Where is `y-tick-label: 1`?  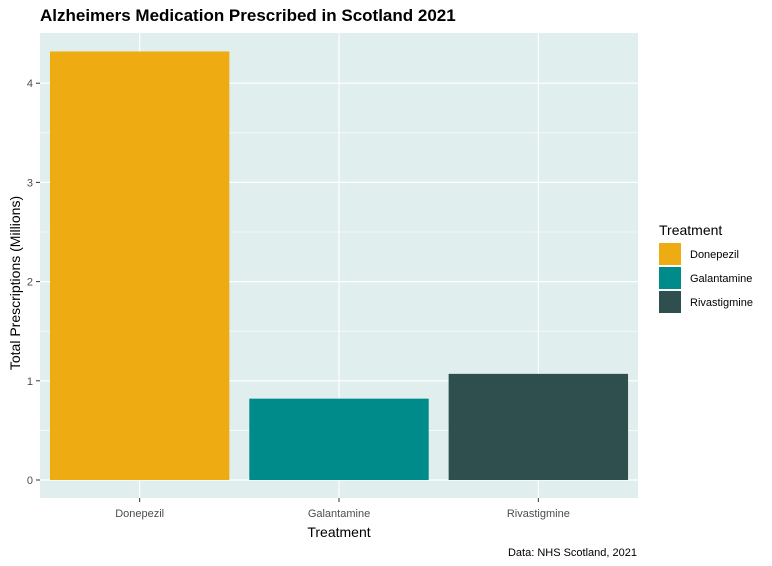
y-tick-label: 1 is located at coordinates (30, 382).